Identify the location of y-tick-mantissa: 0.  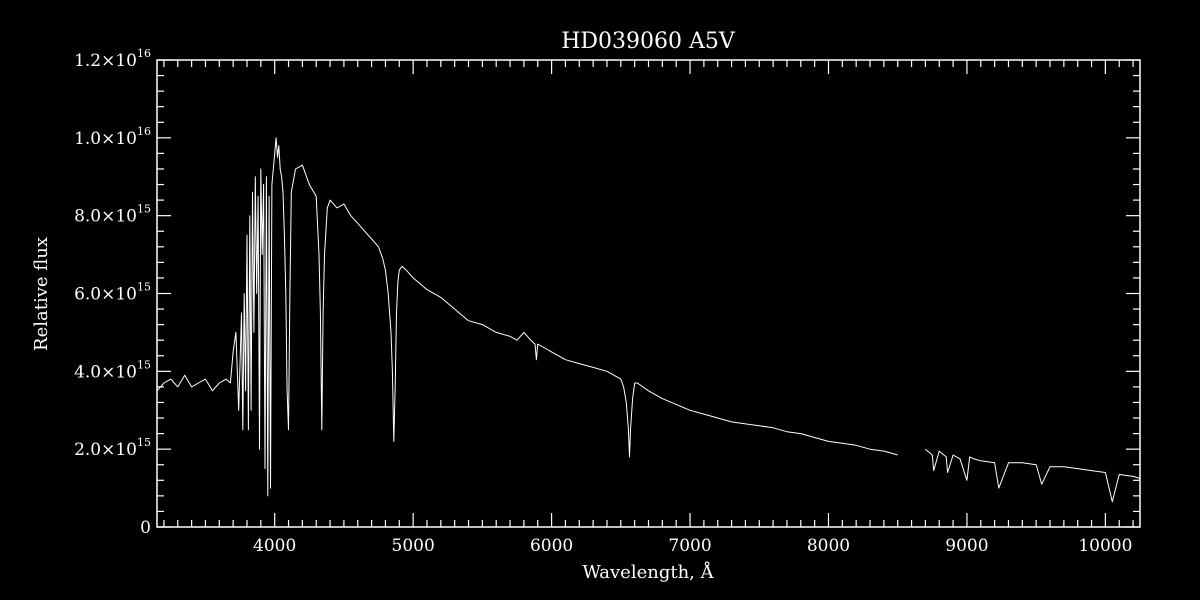
(145, 528).